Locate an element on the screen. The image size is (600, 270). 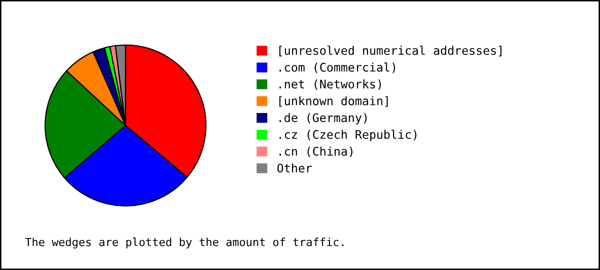
text: The wedges are plotted by the amount of traffic. is located at coordinates (184, 243).